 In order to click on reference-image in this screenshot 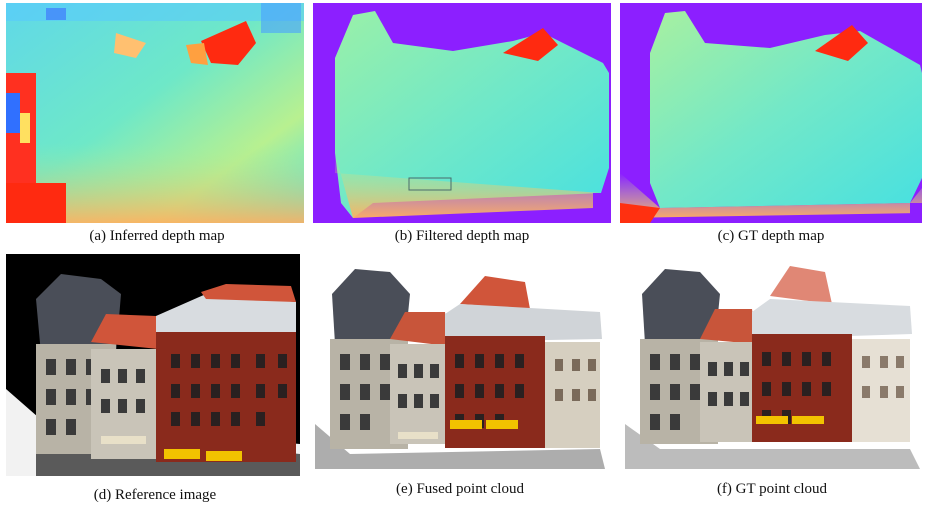, I will do `click(153, 365)`.